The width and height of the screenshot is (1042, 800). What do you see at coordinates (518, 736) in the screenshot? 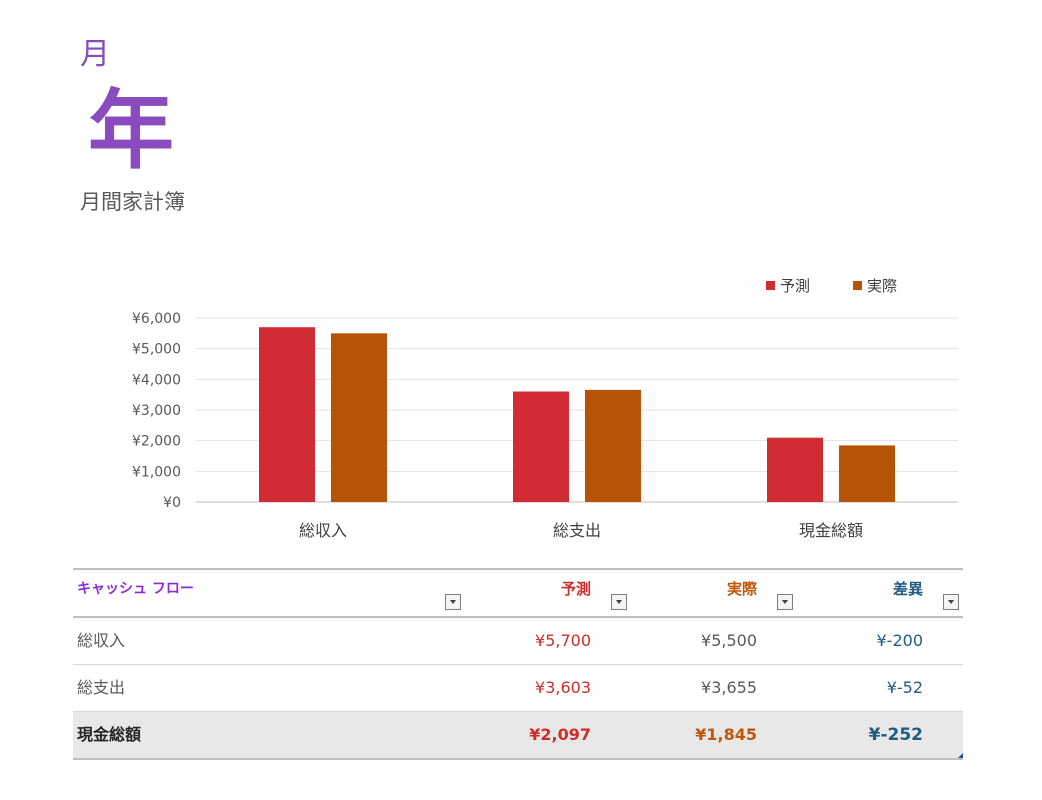
I see `table-total-row: 現金総額 ¥2,097 ¥1,845 ¥-252` at bounding box center [518, 736].